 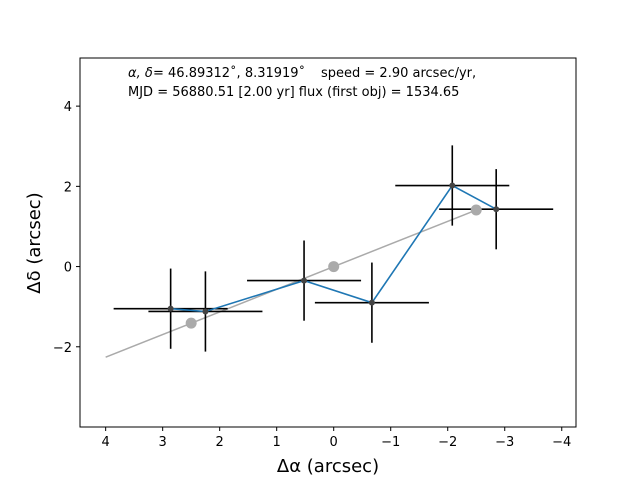 What do you see at coordinates (34, 242) in the screenshot?
I see `y-axis-label: Δδ (arcsec)` at bounding box center [34, 242].